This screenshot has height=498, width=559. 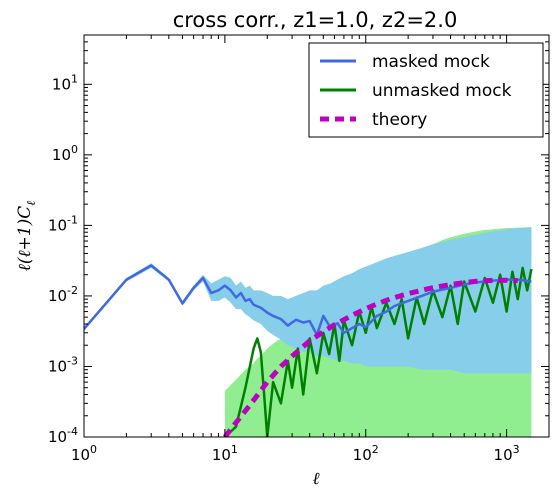 I want to click on legend-label: masked mock, so click(x=431, y=62).